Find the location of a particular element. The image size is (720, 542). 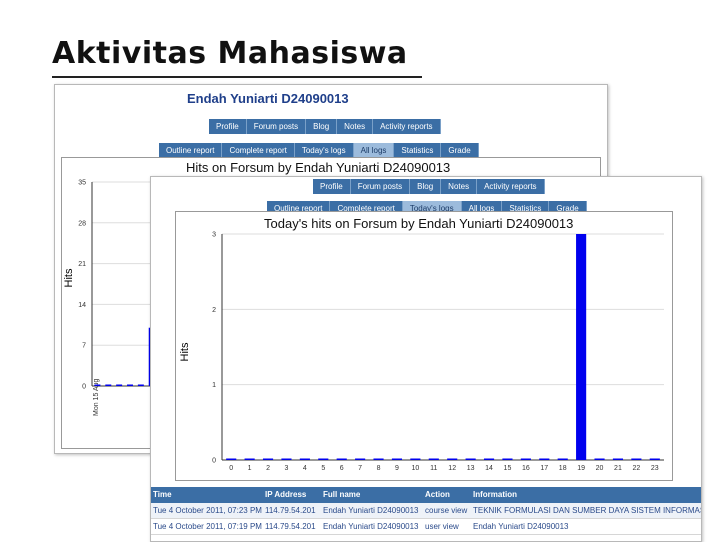

y-tick-label: 3 is located at coordinates (214, 235).